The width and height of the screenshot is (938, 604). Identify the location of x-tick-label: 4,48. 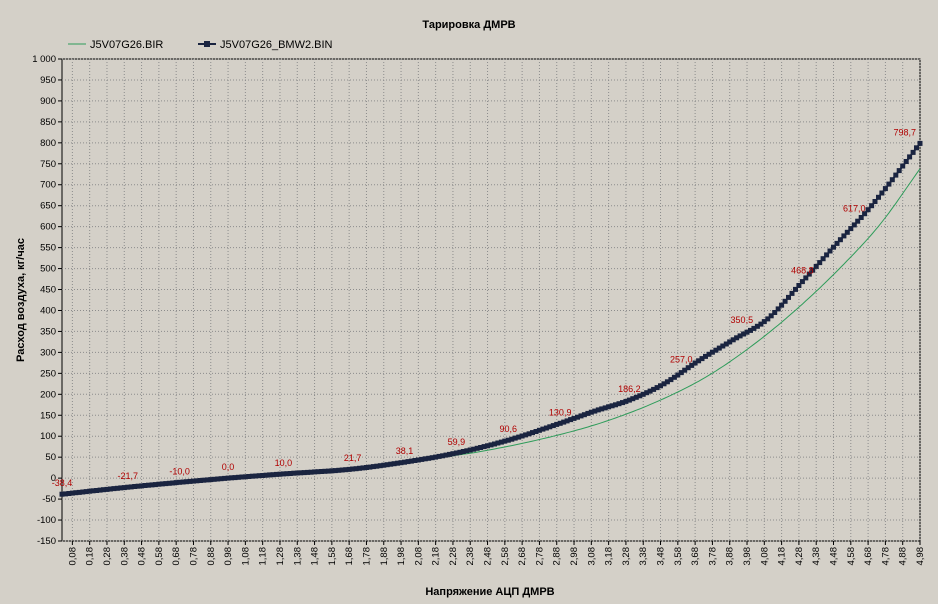
(834, 556).